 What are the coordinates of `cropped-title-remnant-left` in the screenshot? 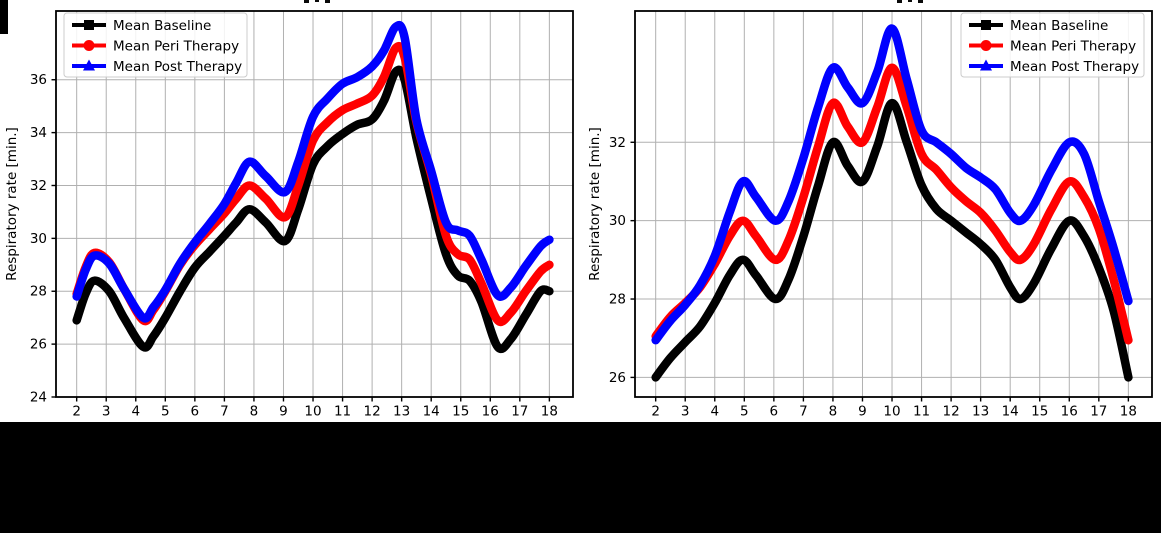 It's located at (319, 2).